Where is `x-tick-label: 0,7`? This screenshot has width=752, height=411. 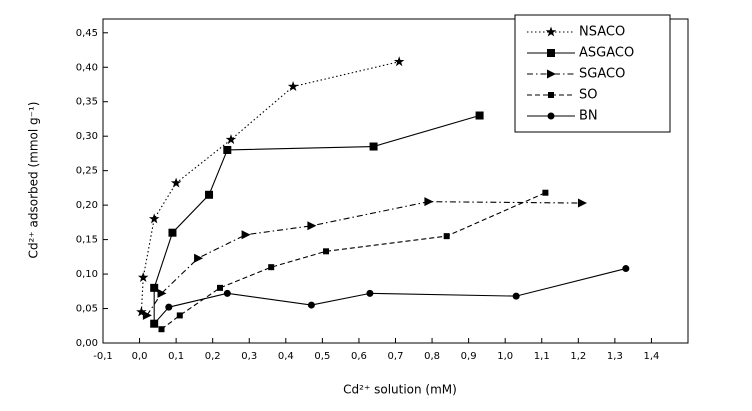 x-tick-label: 0,7 is located at coordinates (396, 356).